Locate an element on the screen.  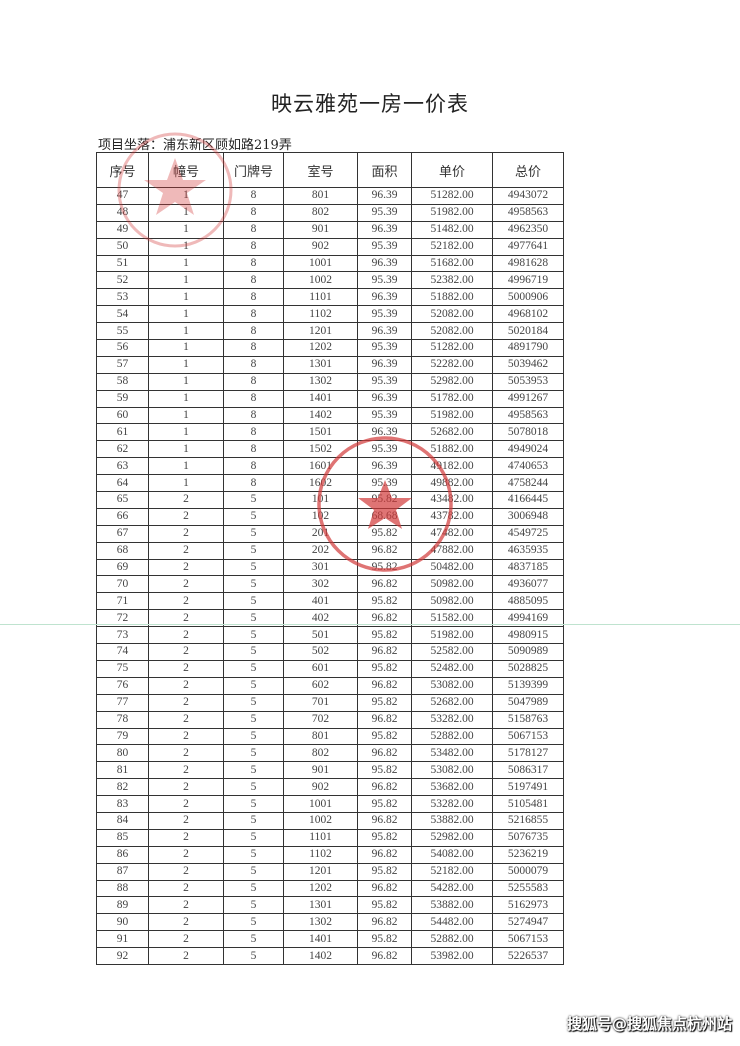
table-cell: 5216855 is located at coordinates (528, 820).